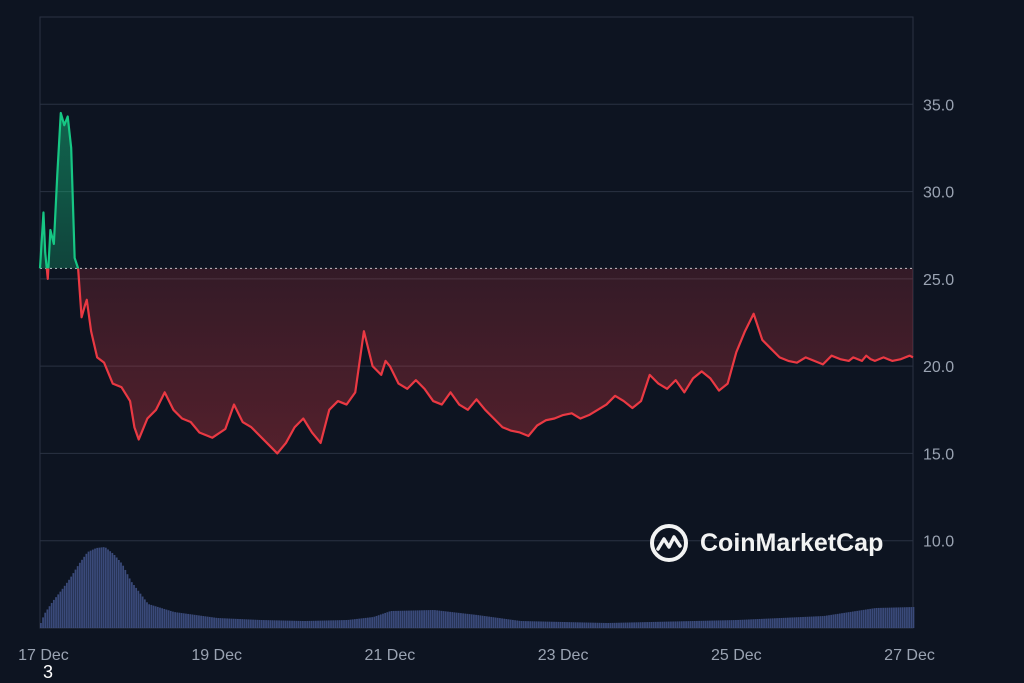  What do you see at coordinates (765, 543) in the screenshot?
I see `coinmarketcap-watermark: CoinMarketCap` at bounding box center [765, 543].